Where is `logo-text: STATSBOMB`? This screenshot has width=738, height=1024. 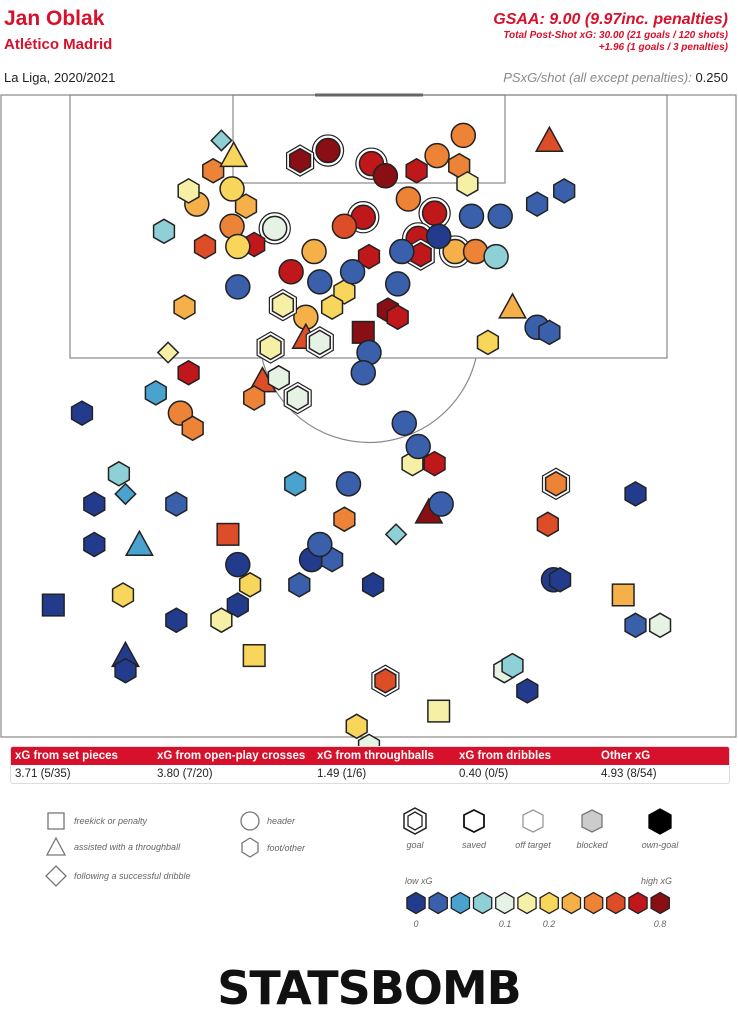
logo-text: STATSBOMB is located at coordinates (368, 988).